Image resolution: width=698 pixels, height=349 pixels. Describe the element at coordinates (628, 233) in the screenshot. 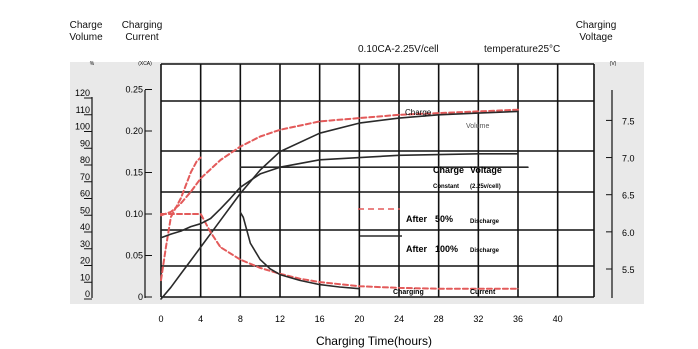

I see `voltage-tick-label: 6.0` at that location.